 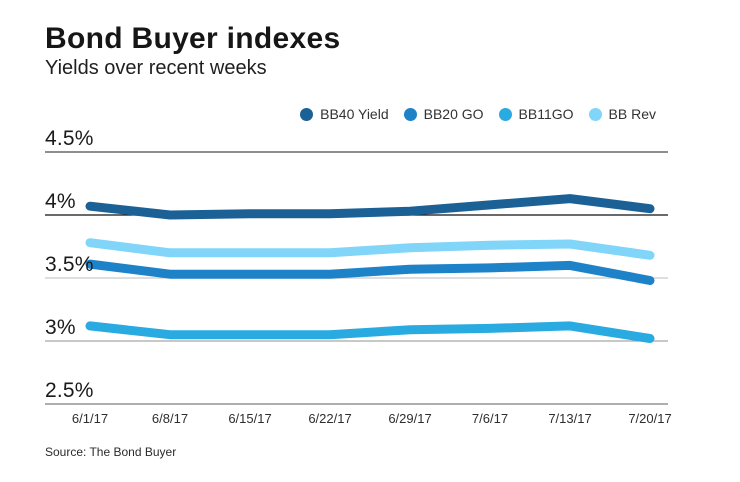 I want to click on legend-label: BB11GO, so click(x=546, y=114).